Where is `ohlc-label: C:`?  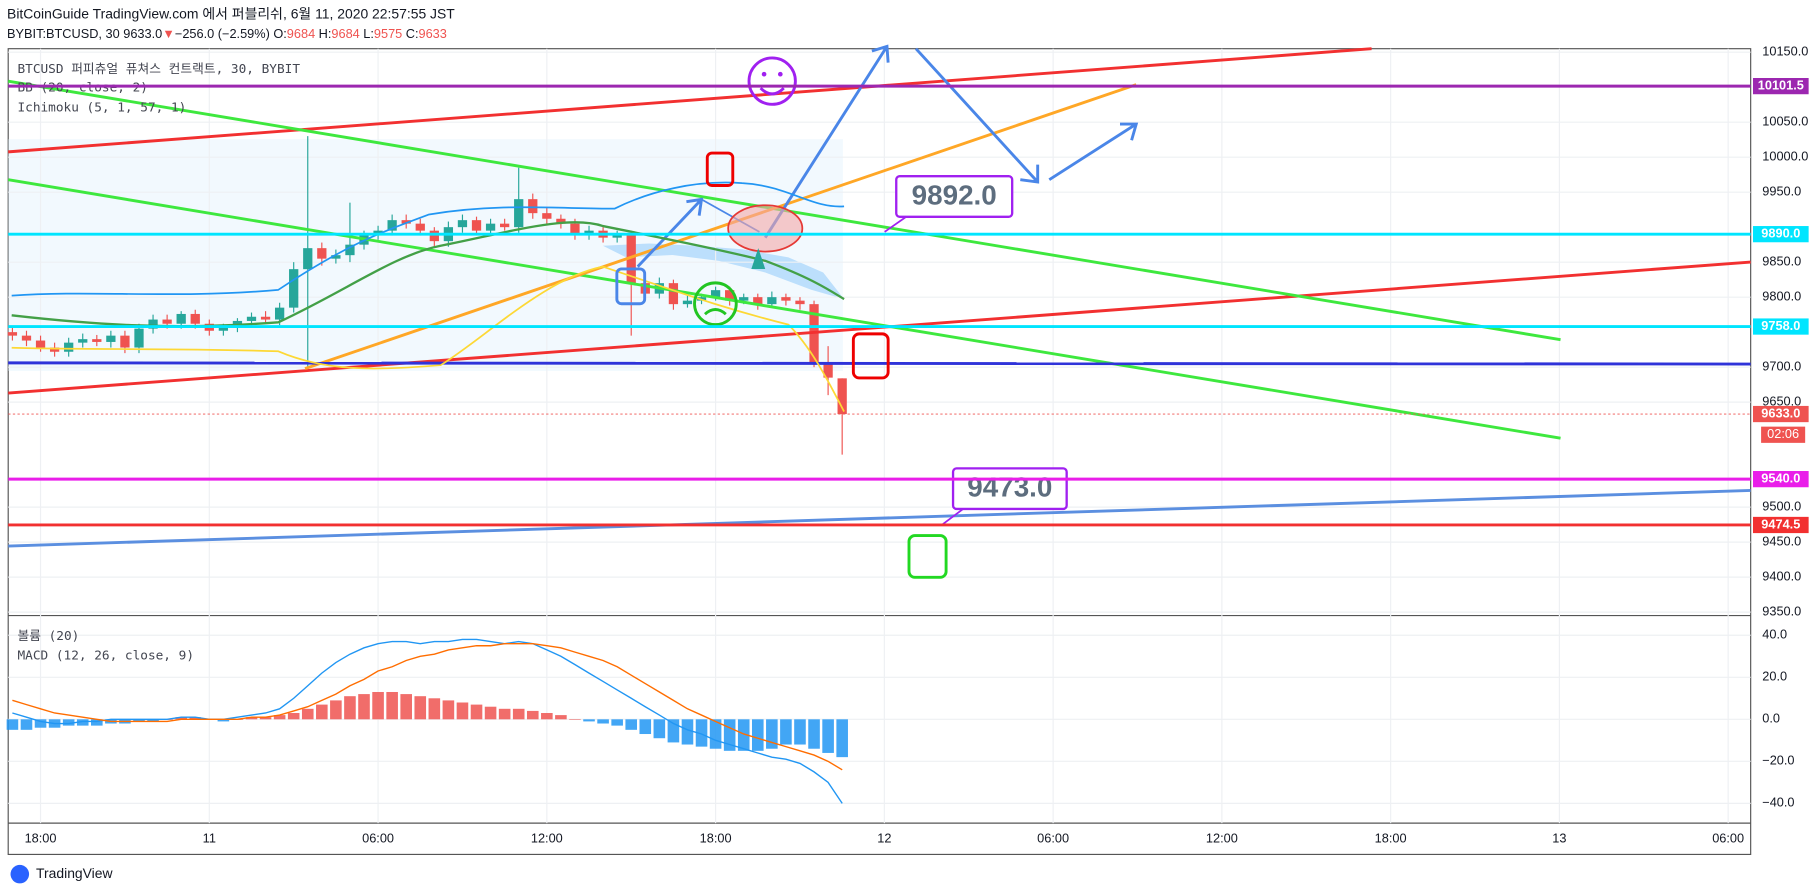 ohlc-label: C: is located at coordinates (412, 33).